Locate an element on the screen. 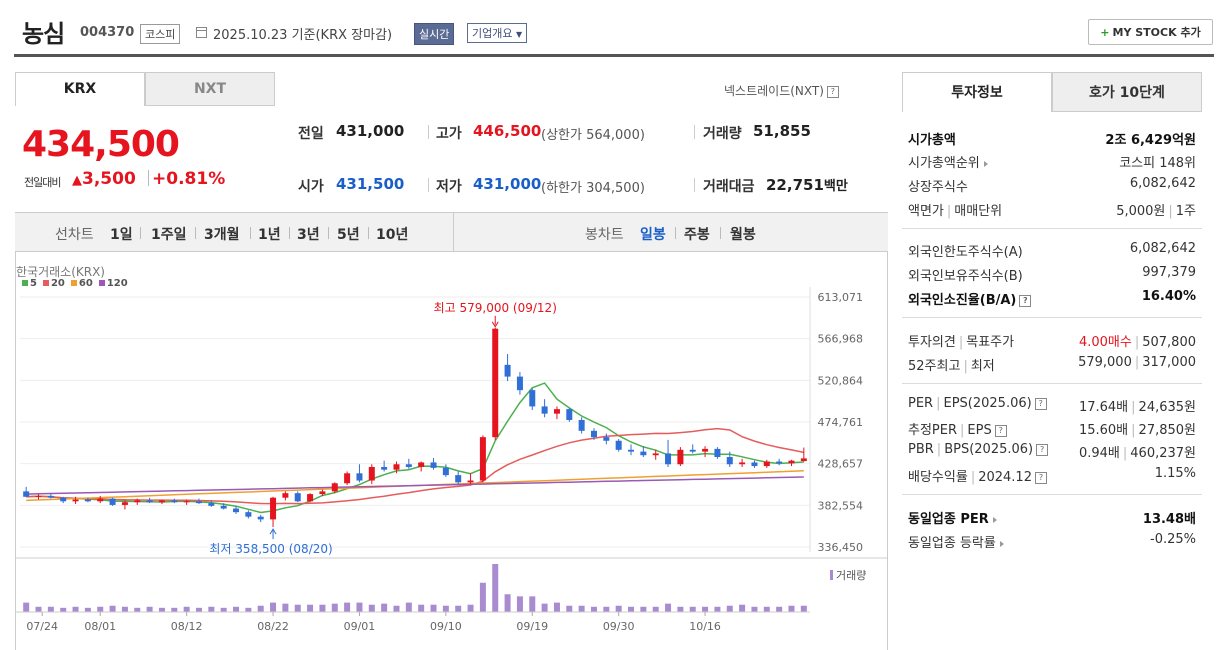  pbr-row: PBR | BPS(2025.06)? 0.94배 | 460,237원 is located at coordinates (1052, 453).